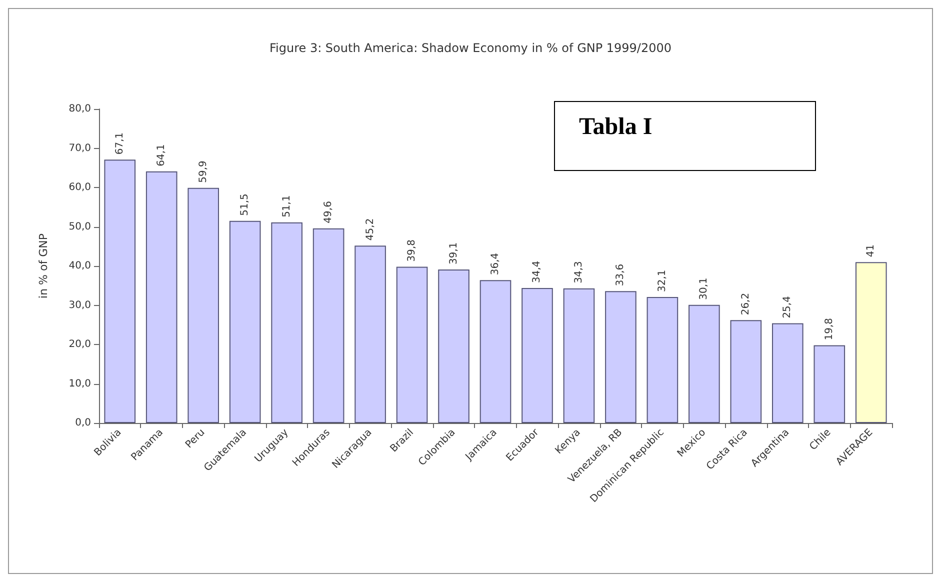  I want to click on y-tick-label: 30,0, so click(79, 305).